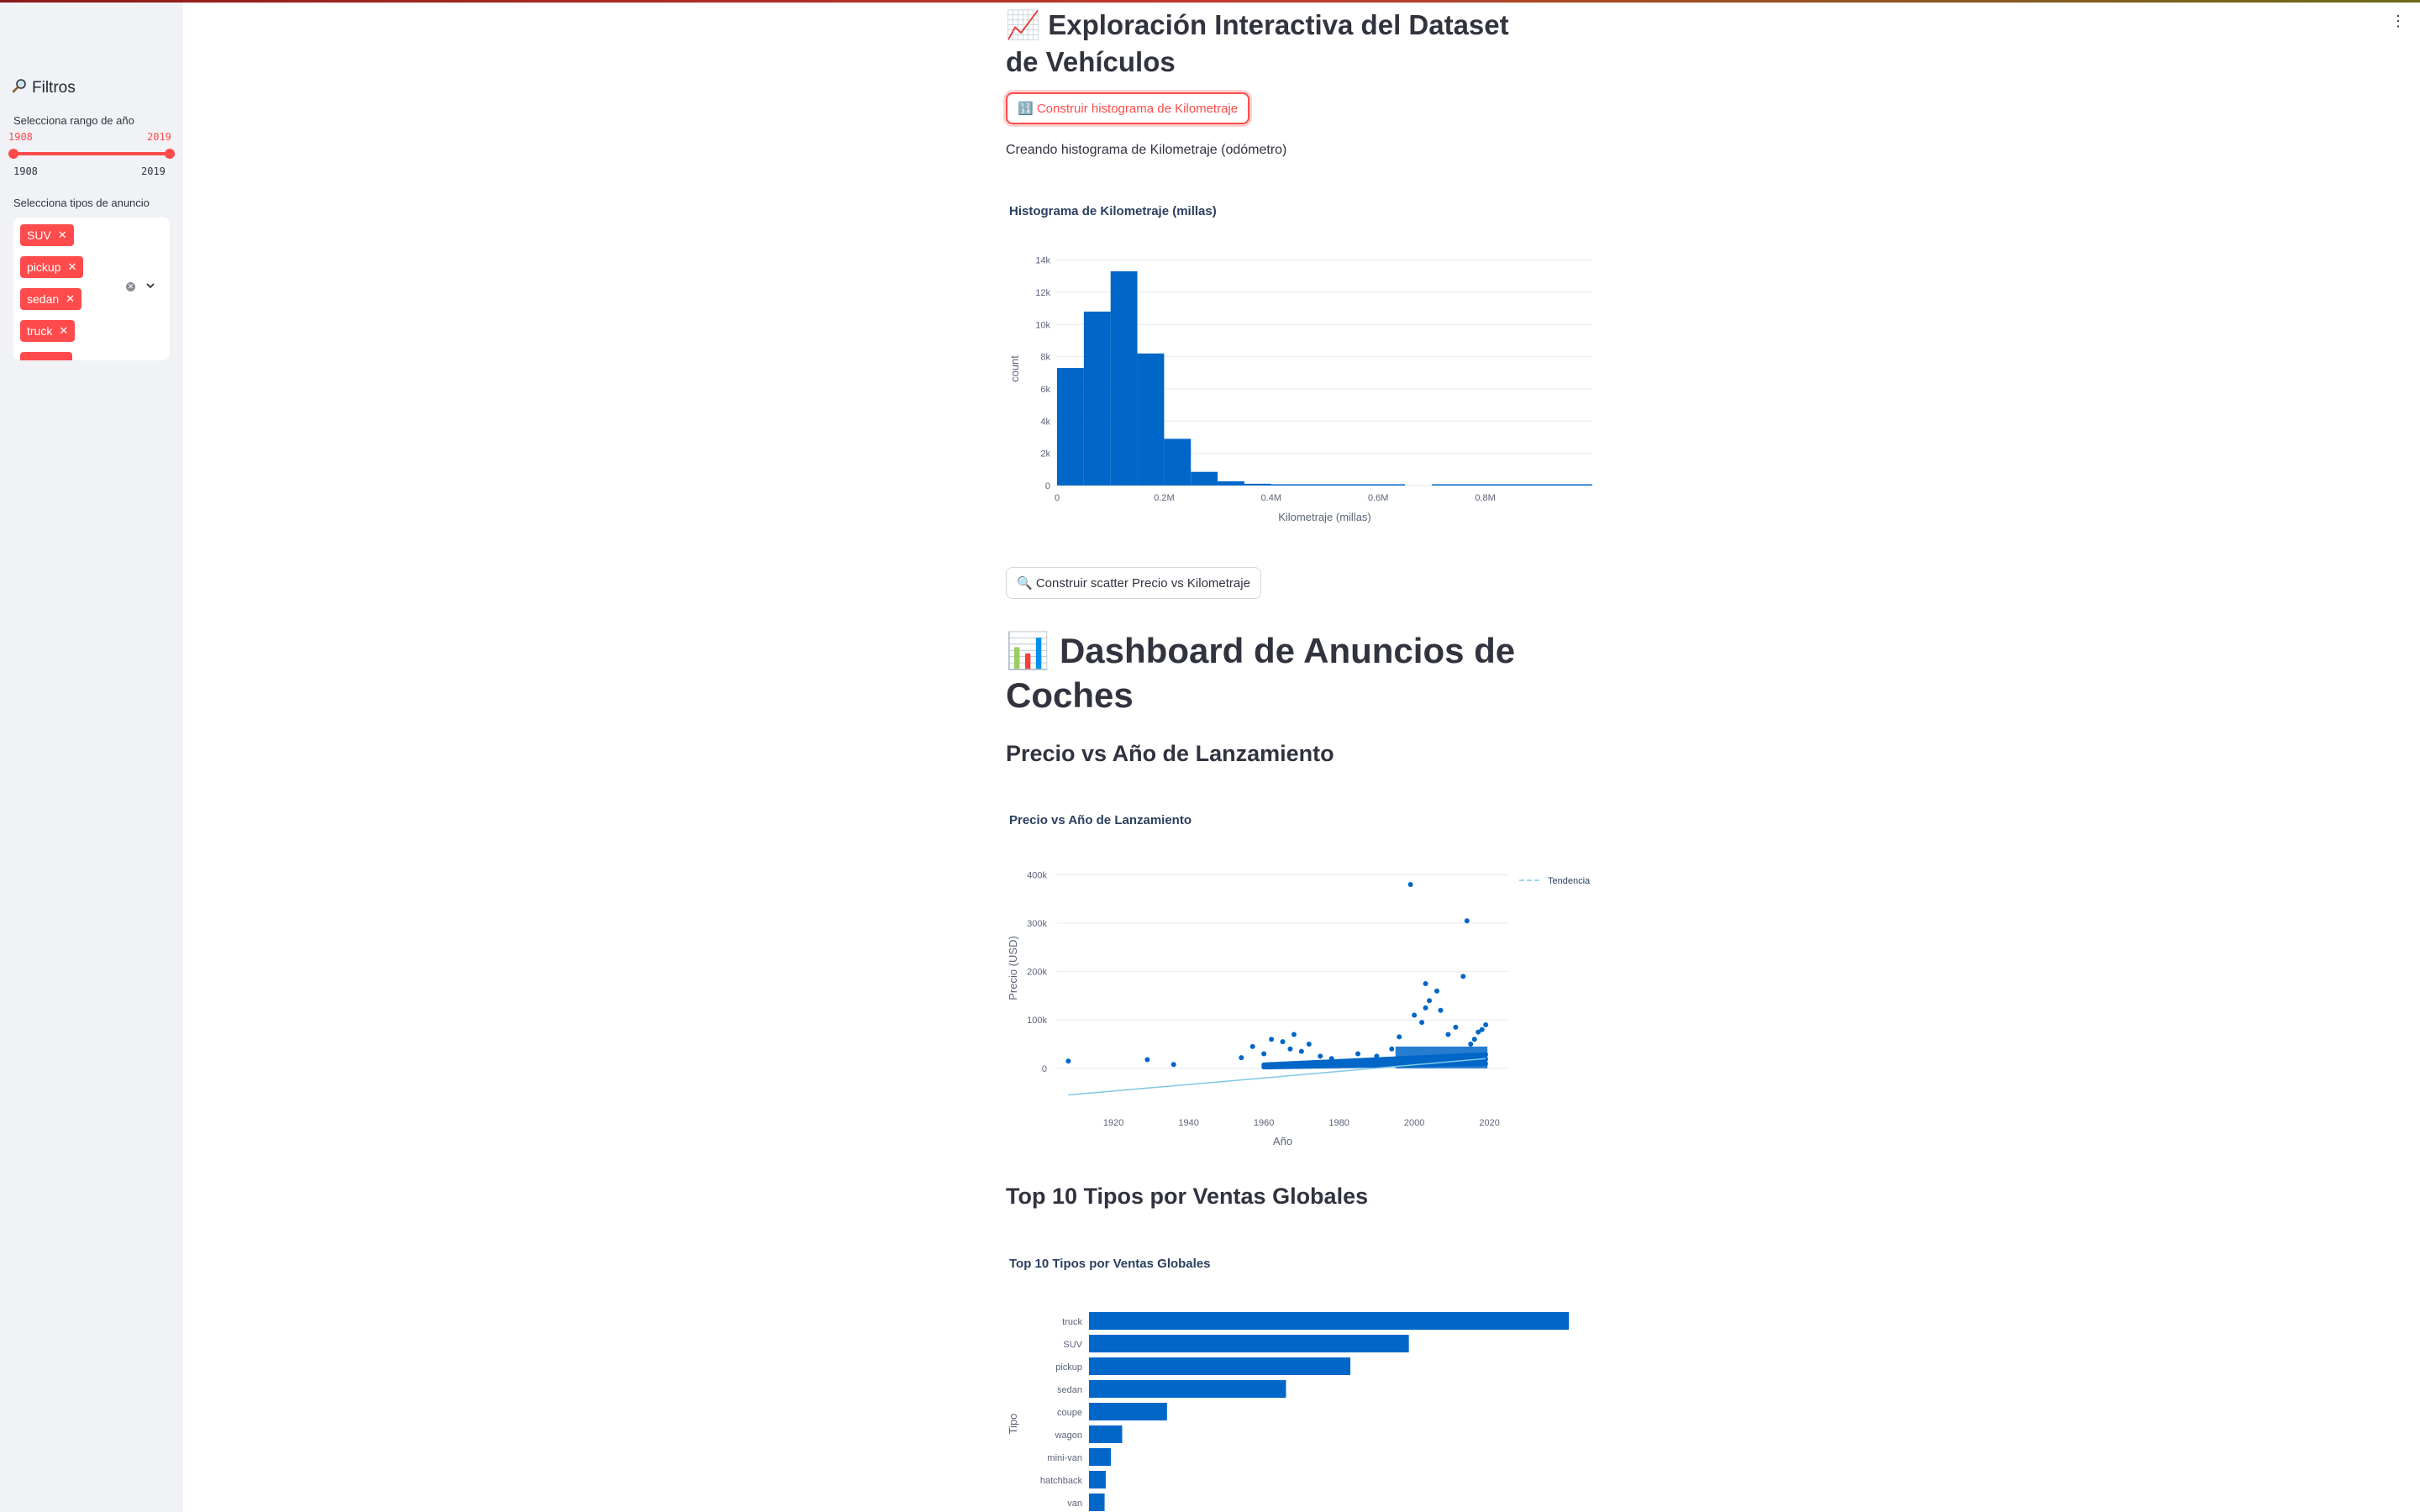  Describe the element at coordinates (48, 331) in the screenshot. I see `tag-truck: truck ✕` at that location.